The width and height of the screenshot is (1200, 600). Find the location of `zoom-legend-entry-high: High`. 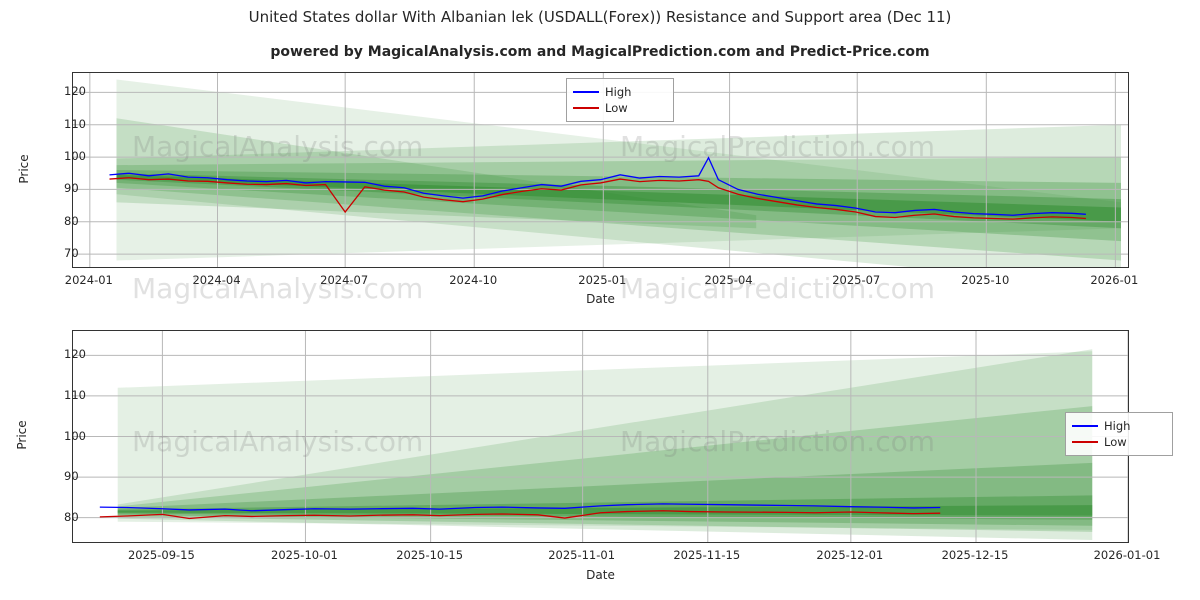

zoom-legend-entry-high: High is located at coordinates (1118, 426).